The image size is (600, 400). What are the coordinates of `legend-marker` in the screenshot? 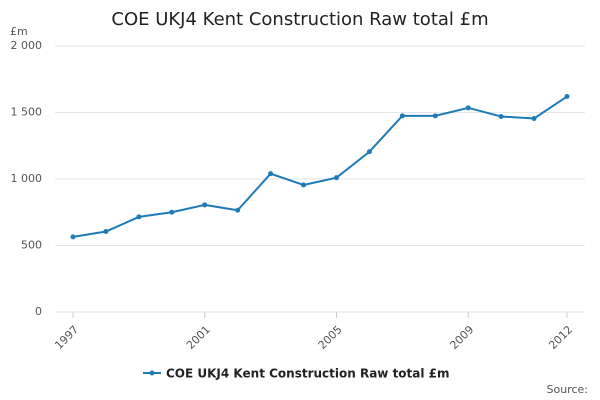 It's located at (152, 373).